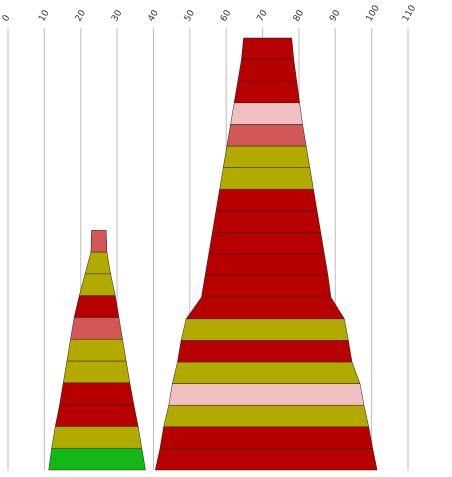  Describe the element at coordinates (262, 15) in the screenshot. I see `x-tick-label: 70` at that location.